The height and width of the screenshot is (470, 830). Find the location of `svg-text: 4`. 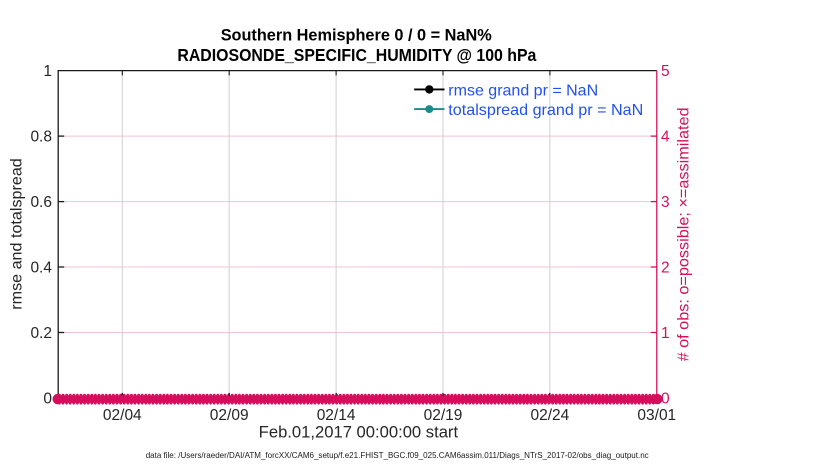

svg-text: 4 is located at coordinates (665, 137).